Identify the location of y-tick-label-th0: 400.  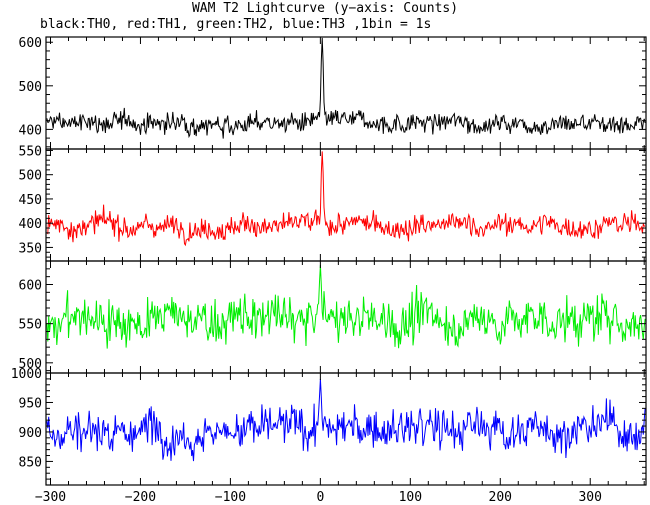
(30, 130).